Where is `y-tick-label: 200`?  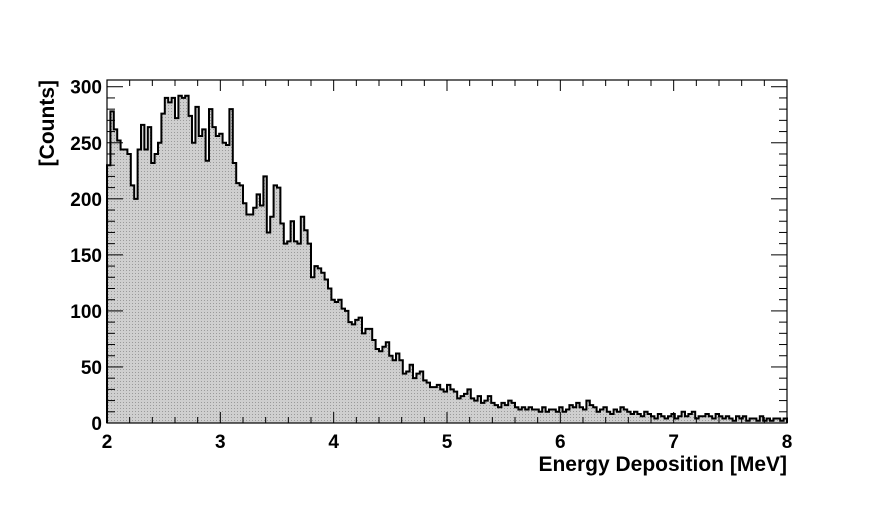
y-tick-label: 200 is located at coordinates (86, 200).